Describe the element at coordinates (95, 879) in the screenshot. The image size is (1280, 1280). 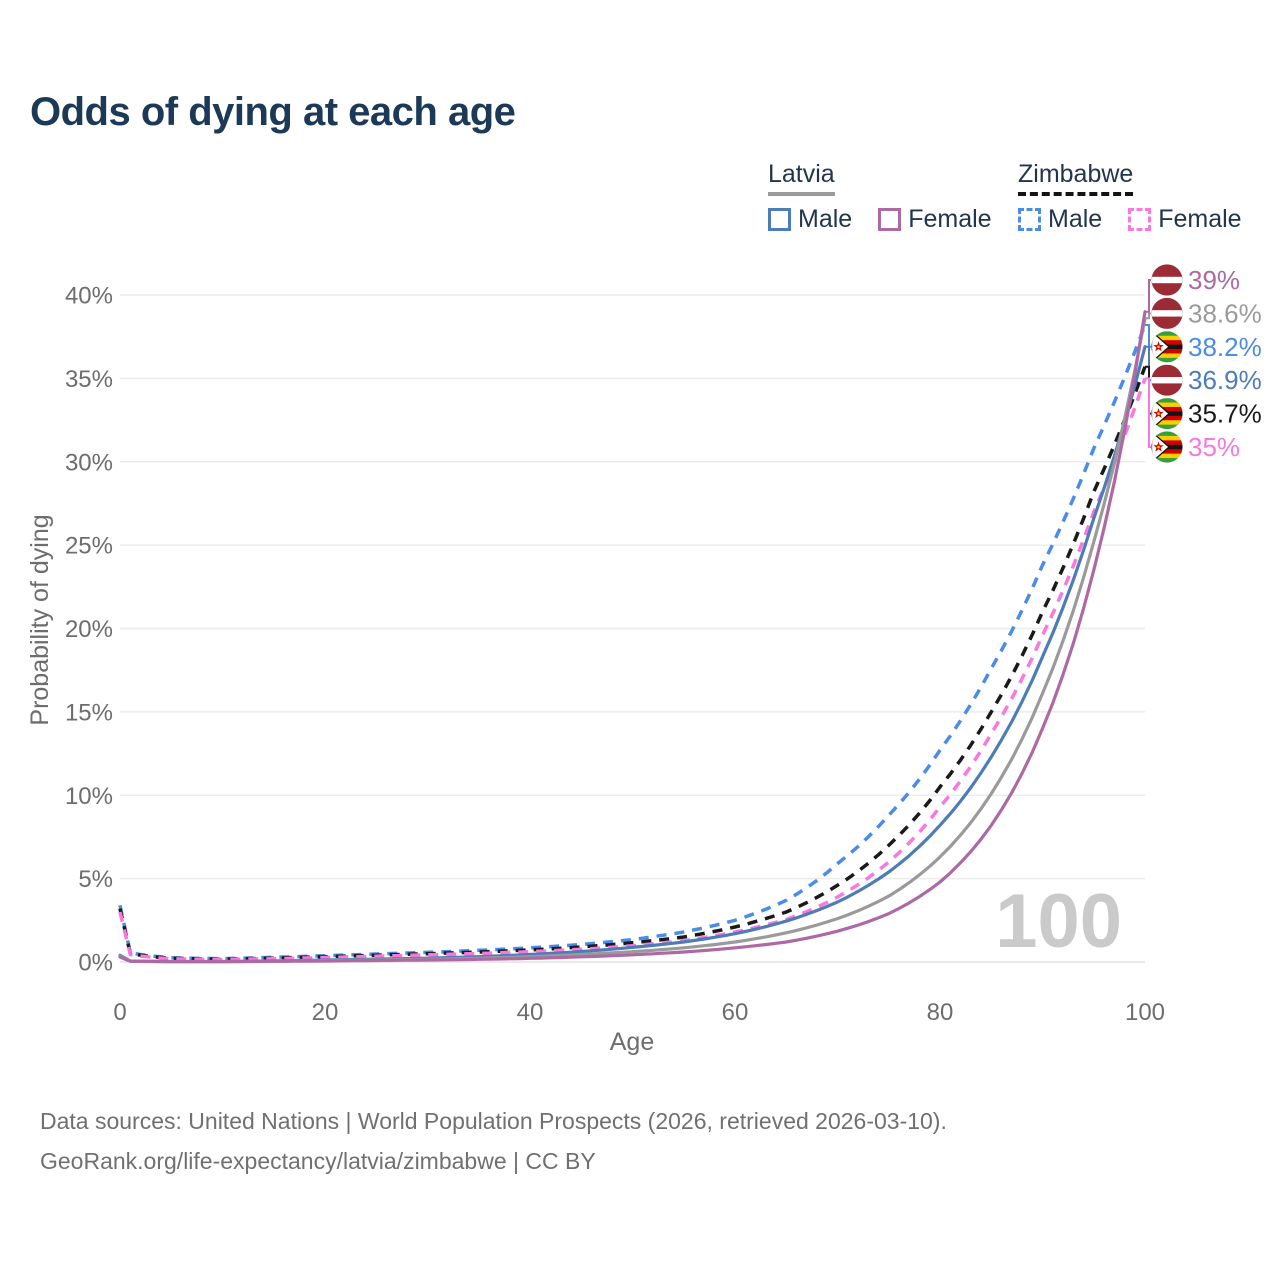
I see `y-tick-label: 5%` at that location.